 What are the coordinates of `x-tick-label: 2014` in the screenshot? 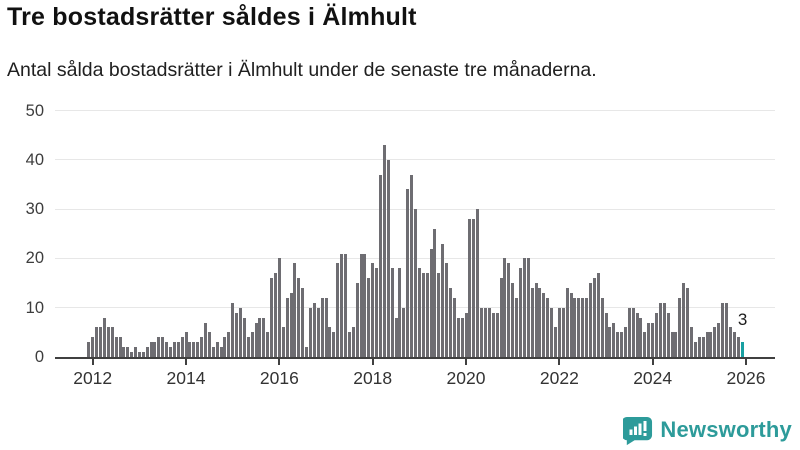 It's located at (186, 378).